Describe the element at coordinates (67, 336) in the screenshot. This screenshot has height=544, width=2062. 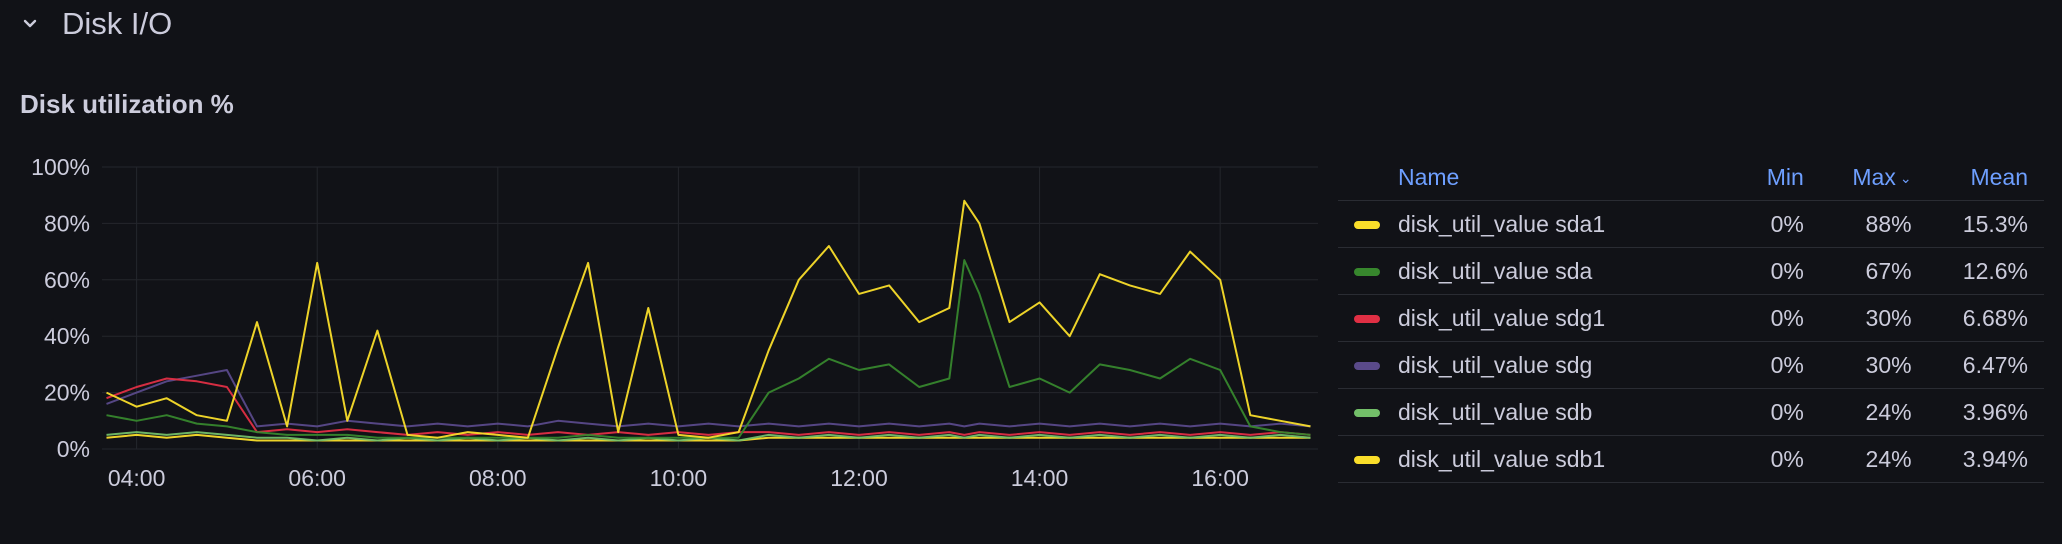
I see `y-tick-label: 40%` at that location.